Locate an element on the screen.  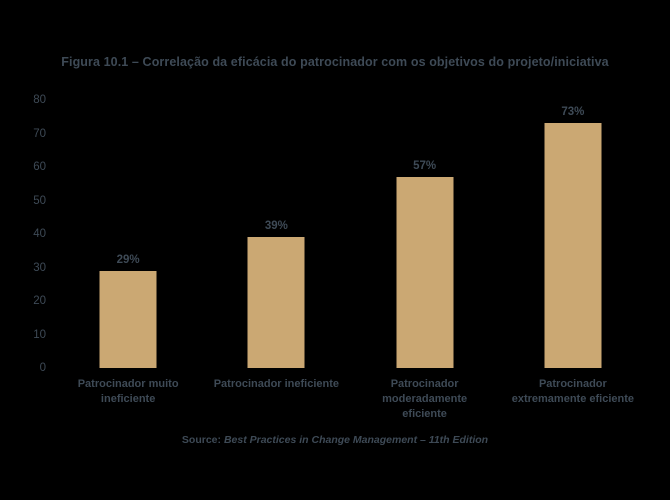
y-tick-label: 50 is located at coordinates (39, 200).